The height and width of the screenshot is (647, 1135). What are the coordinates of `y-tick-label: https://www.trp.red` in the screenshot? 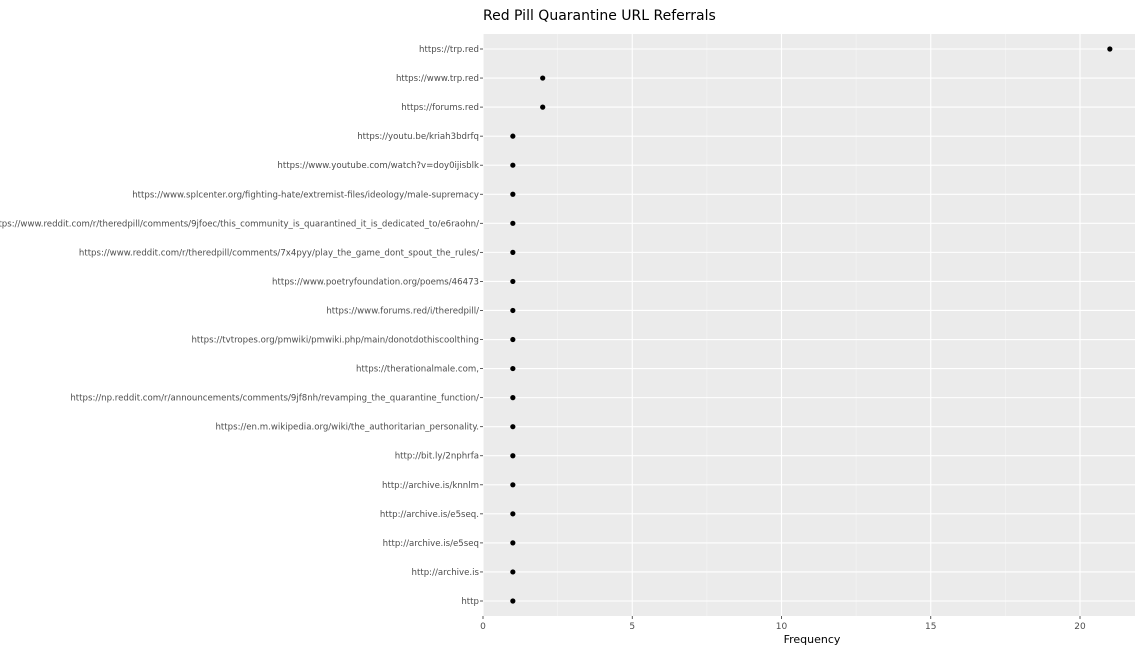 It's located at (437, 79).